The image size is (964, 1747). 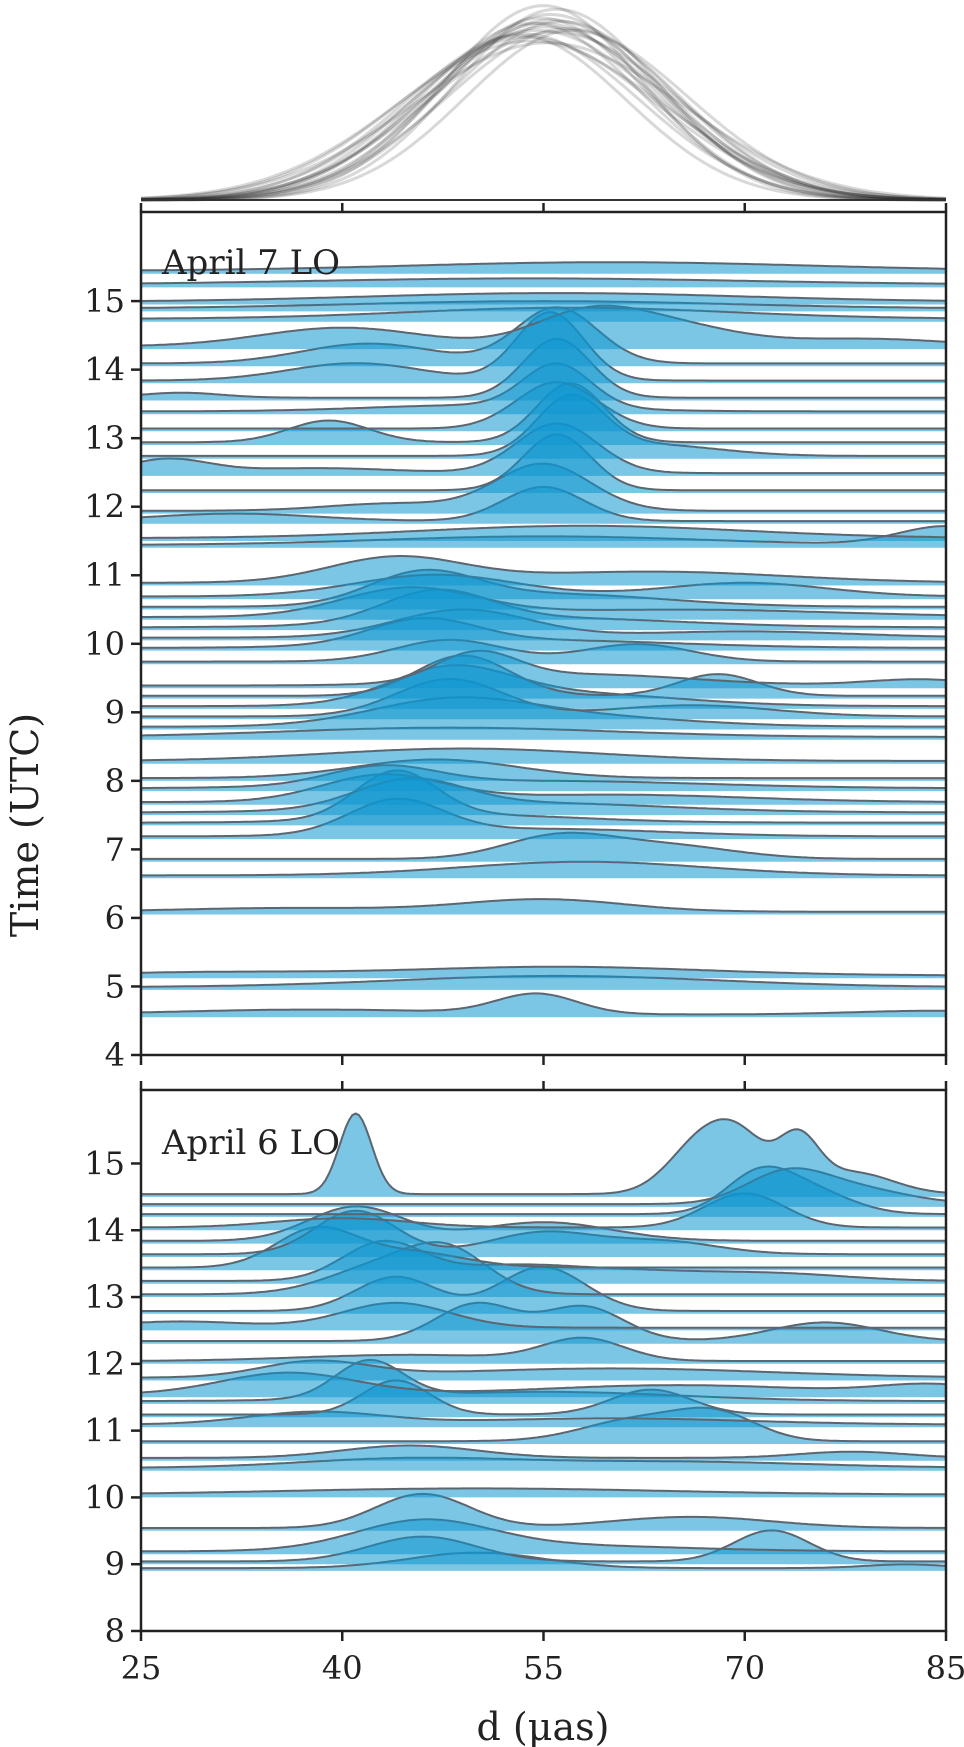 I want to click on april-6-x-tick-label: 25, so click(x=141, y=1668).